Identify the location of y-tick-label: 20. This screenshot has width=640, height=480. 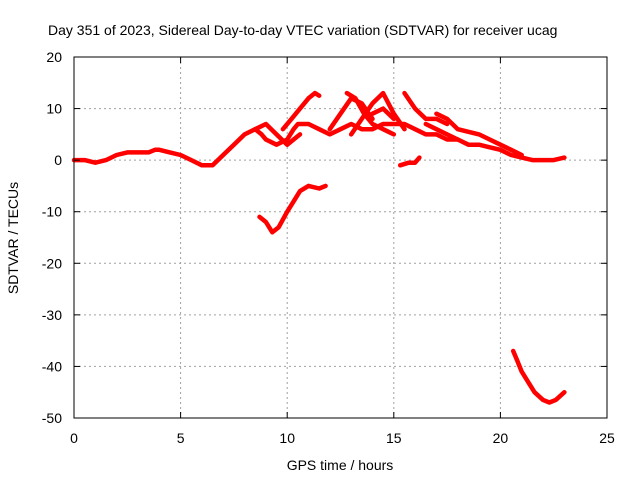
(54, 57).